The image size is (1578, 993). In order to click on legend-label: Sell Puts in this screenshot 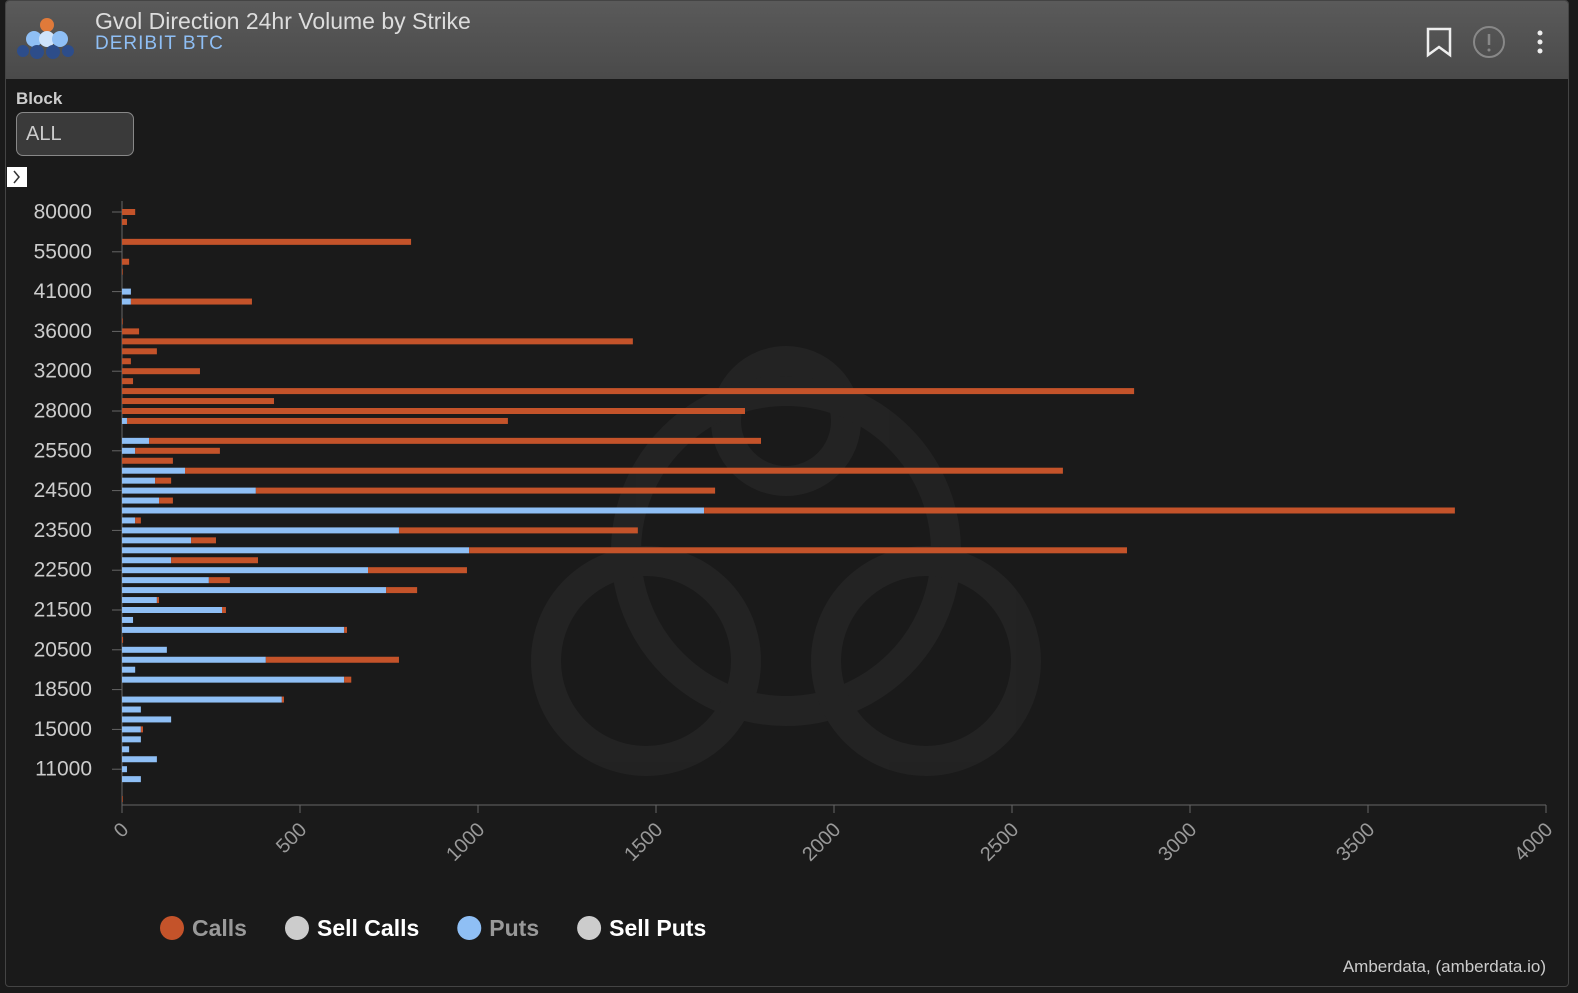, I will do `click(657, 928)`.